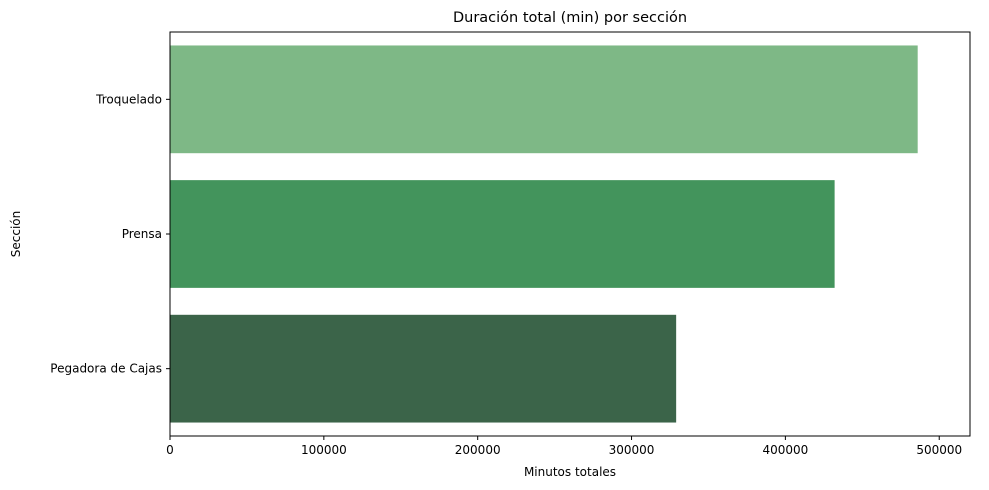 This screenshot has width=989, height=490. What do you see at coordinates (106, 369) in the screenshot?
I see `y-tick-label: Pegadora de Cajas` at bounding box center [106, 369].